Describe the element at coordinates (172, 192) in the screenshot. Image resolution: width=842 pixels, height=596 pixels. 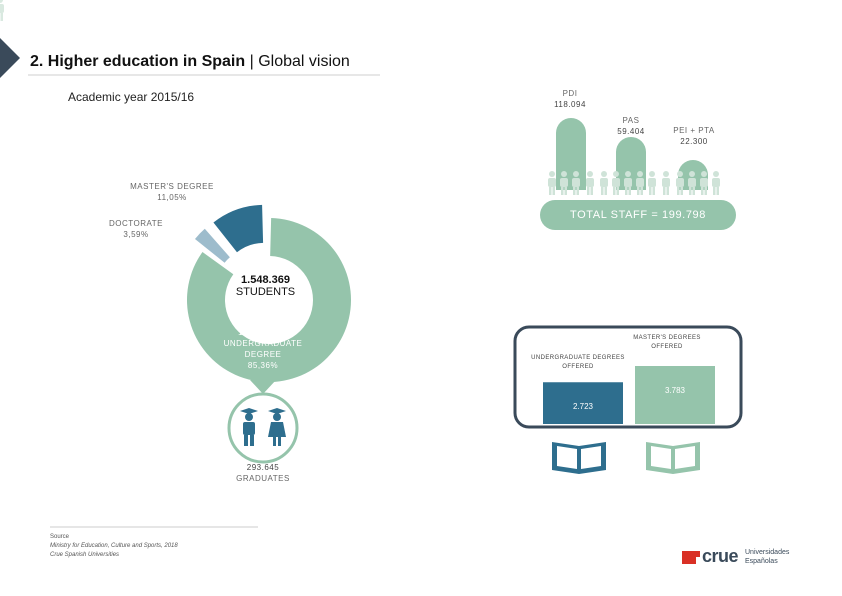
I see `masters-degree-label: MASTER'S DEGREE 11,05%` at that location.